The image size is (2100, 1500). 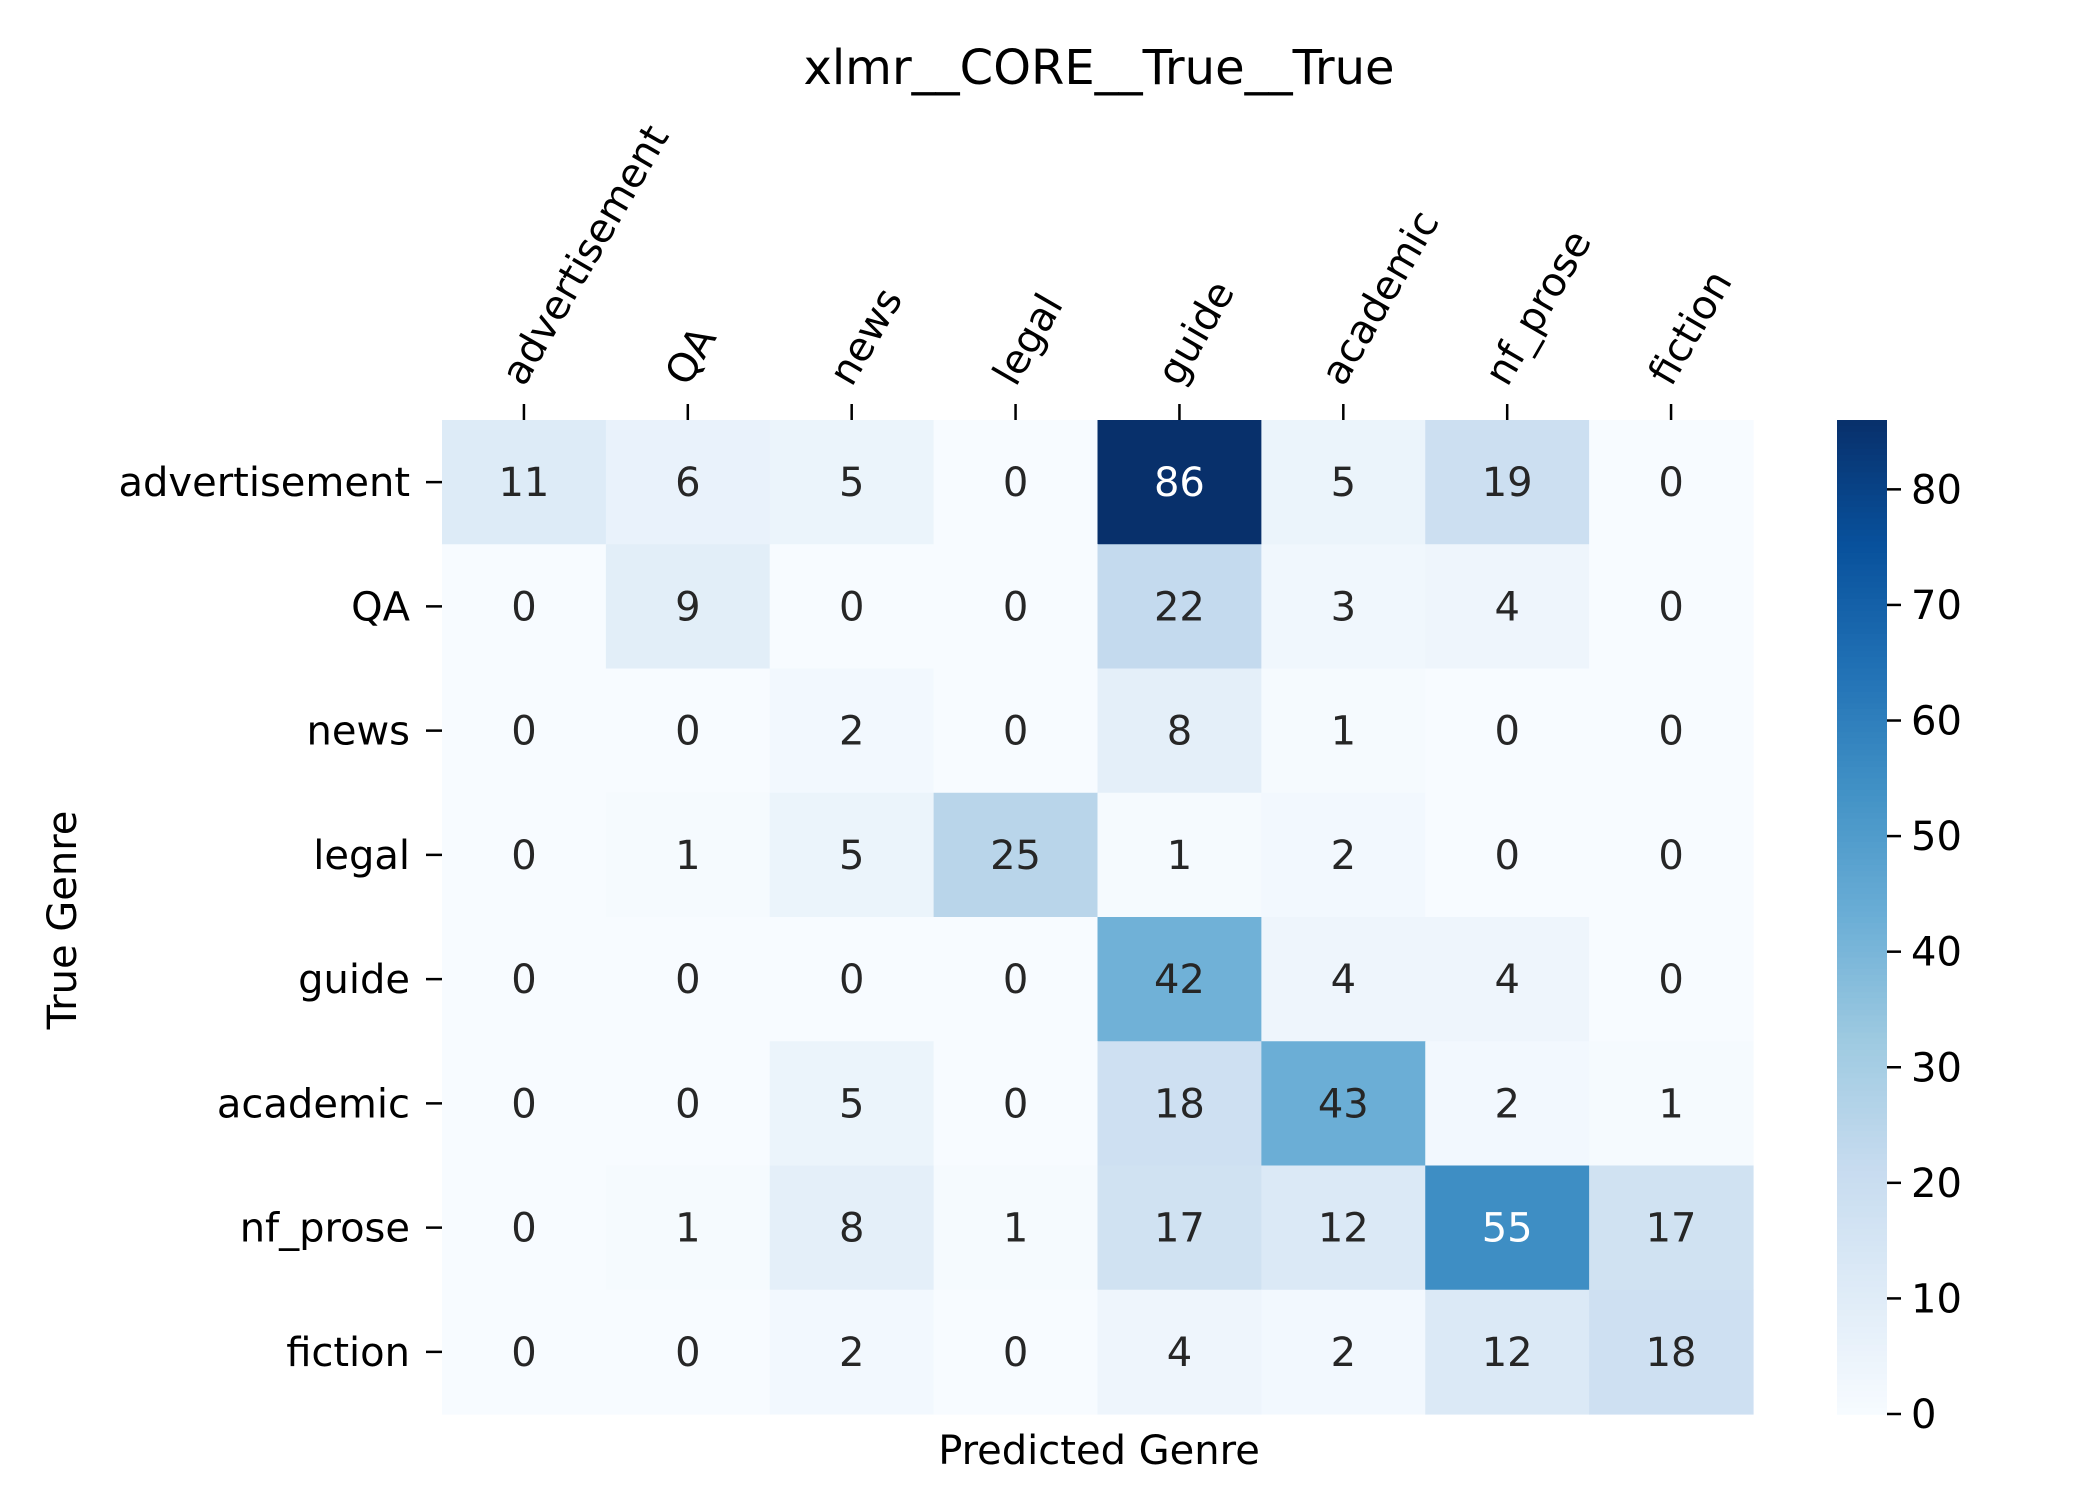 I want to click on heatmap-cell-value: 6, so click(x=687, y=483).